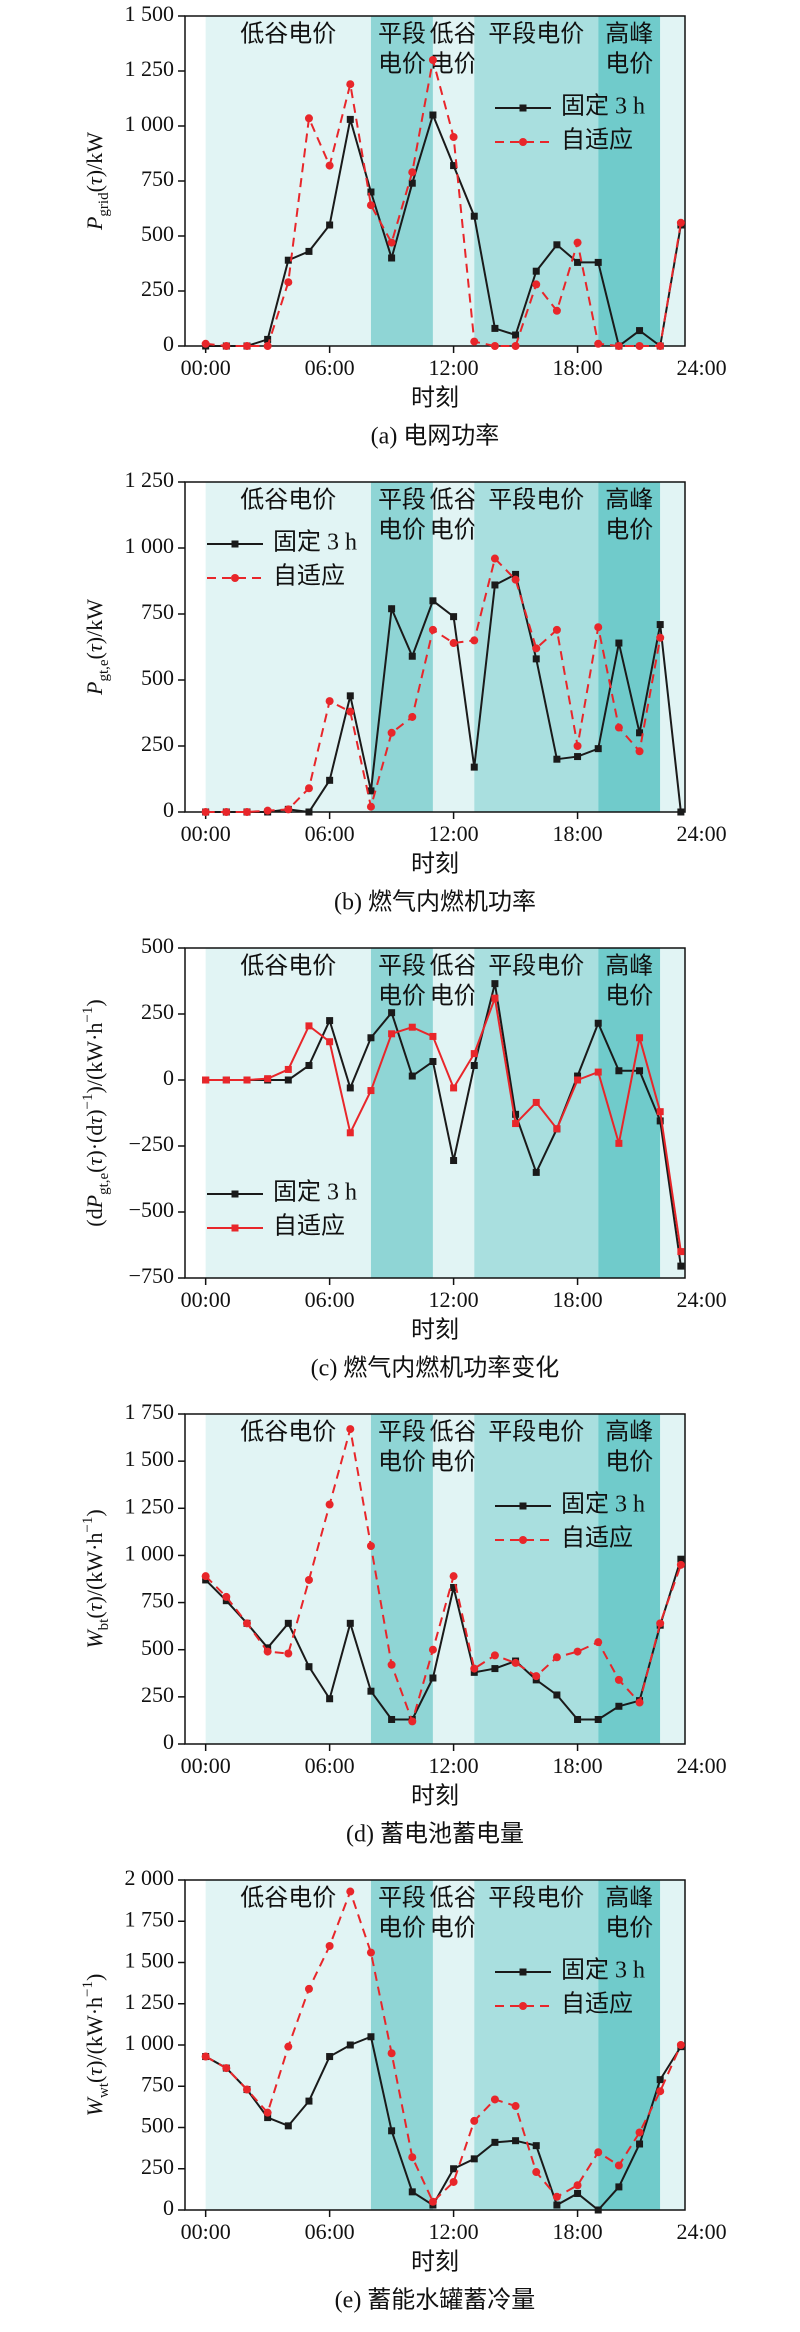 The height and width of the screenshot is (2332, 800). Describe the element at coordinates (536, 1898) in the screenshot. I see `period-label: 平段电价` at that location.